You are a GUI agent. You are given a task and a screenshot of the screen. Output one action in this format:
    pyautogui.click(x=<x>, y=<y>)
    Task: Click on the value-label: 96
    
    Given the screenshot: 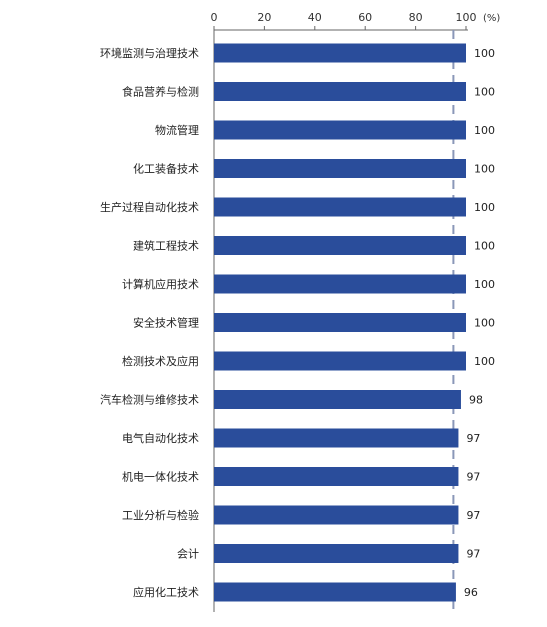 What is the action you would take?
    pyautogui.click(x=471, y=592)
    